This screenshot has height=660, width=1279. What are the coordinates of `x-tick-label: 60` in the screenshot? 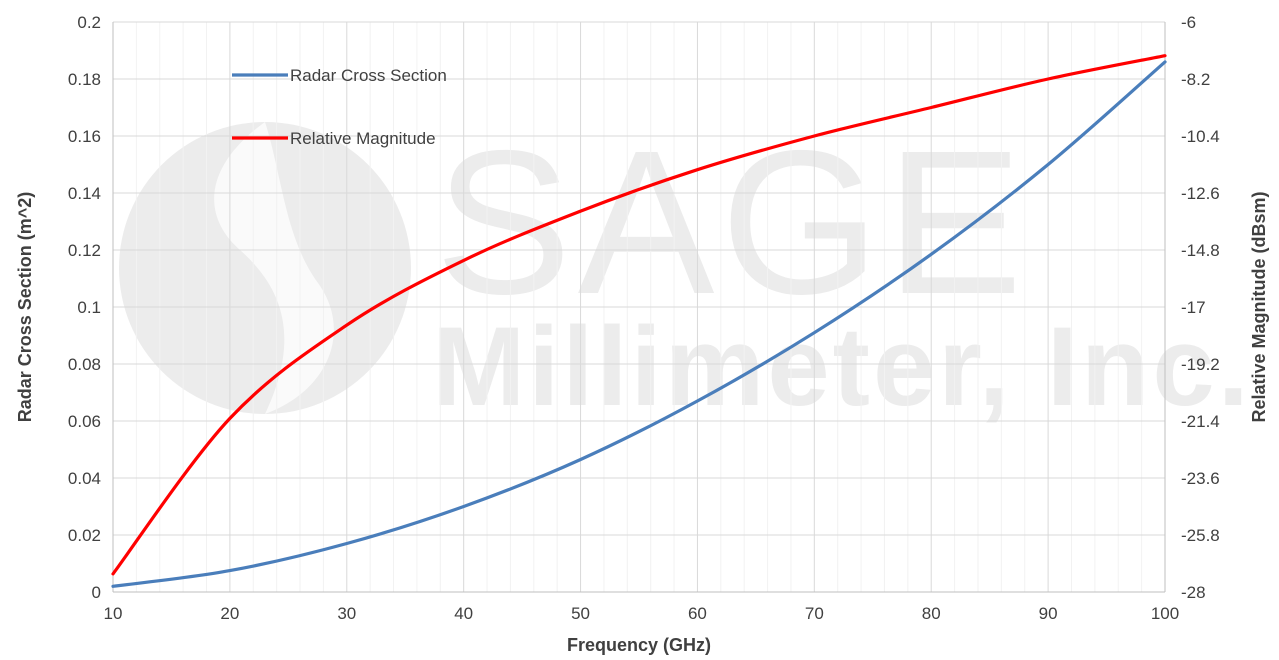 It's located at (697, 613).